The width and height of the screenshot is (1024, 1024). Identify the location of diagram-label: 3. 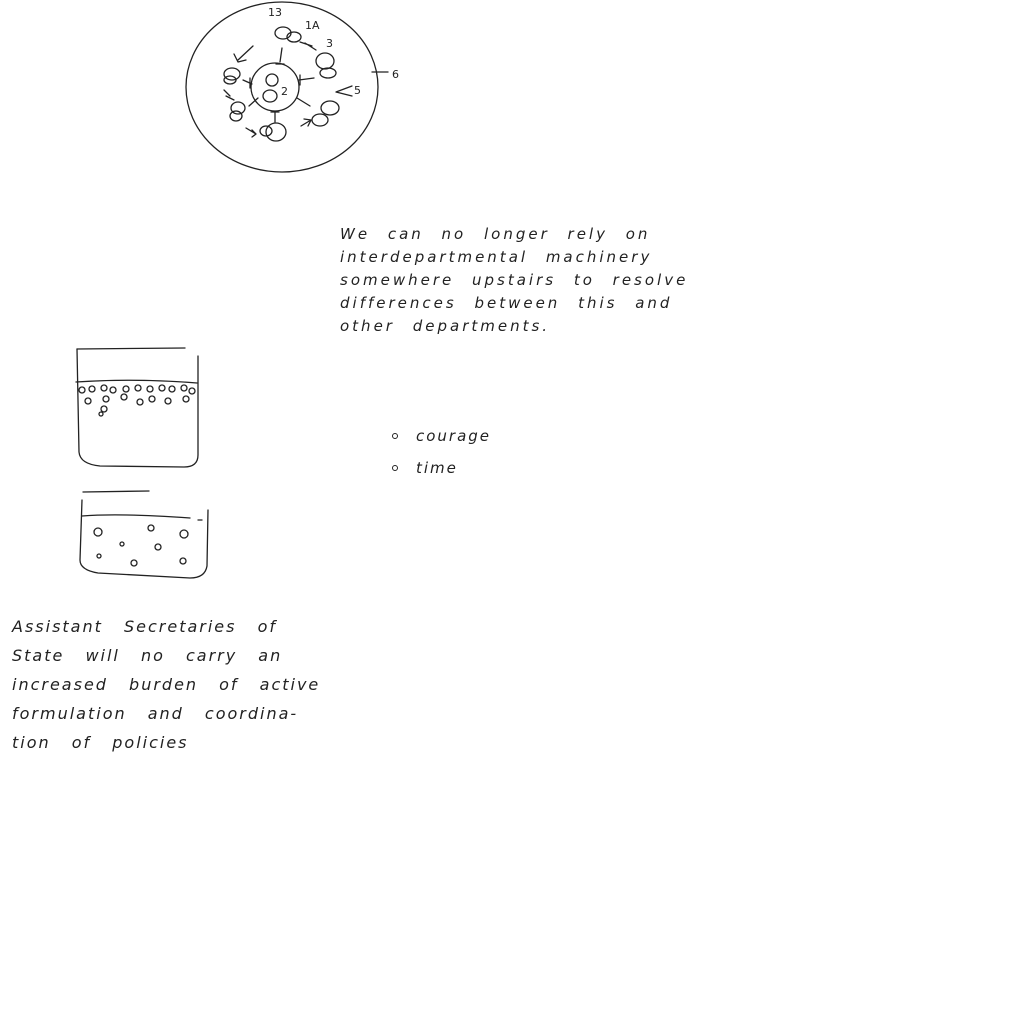
(329, 43).